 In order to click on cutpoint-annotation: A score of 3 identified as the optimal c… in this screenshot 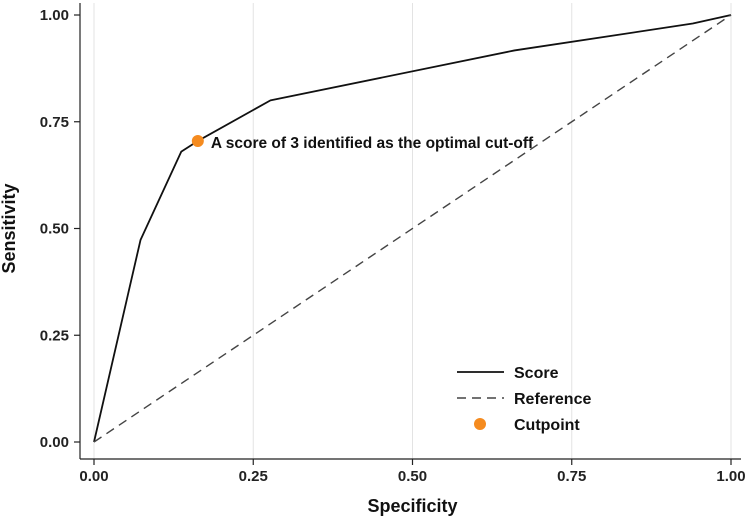, I will do `click(372, 143)`.